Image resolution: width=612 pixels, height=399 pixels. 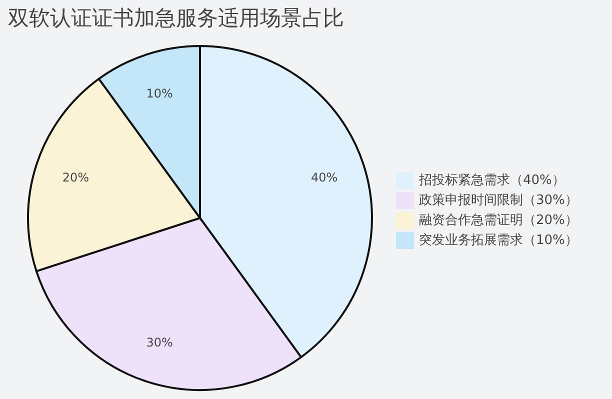 I want to click on data-label: 20%, so click(x=76, y=177).